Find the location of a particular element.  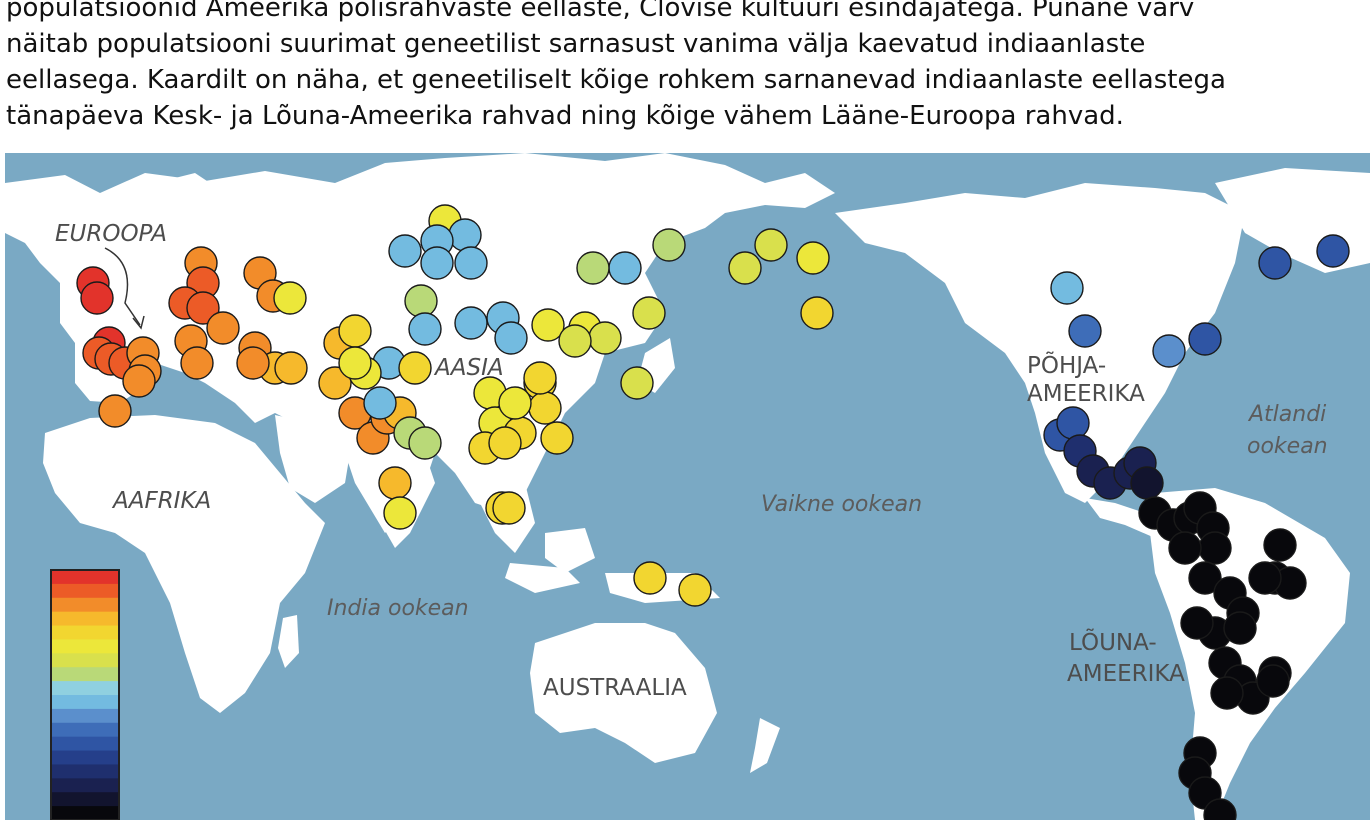

label-africa: AAFRIKA is located at coordinates (161, 501).